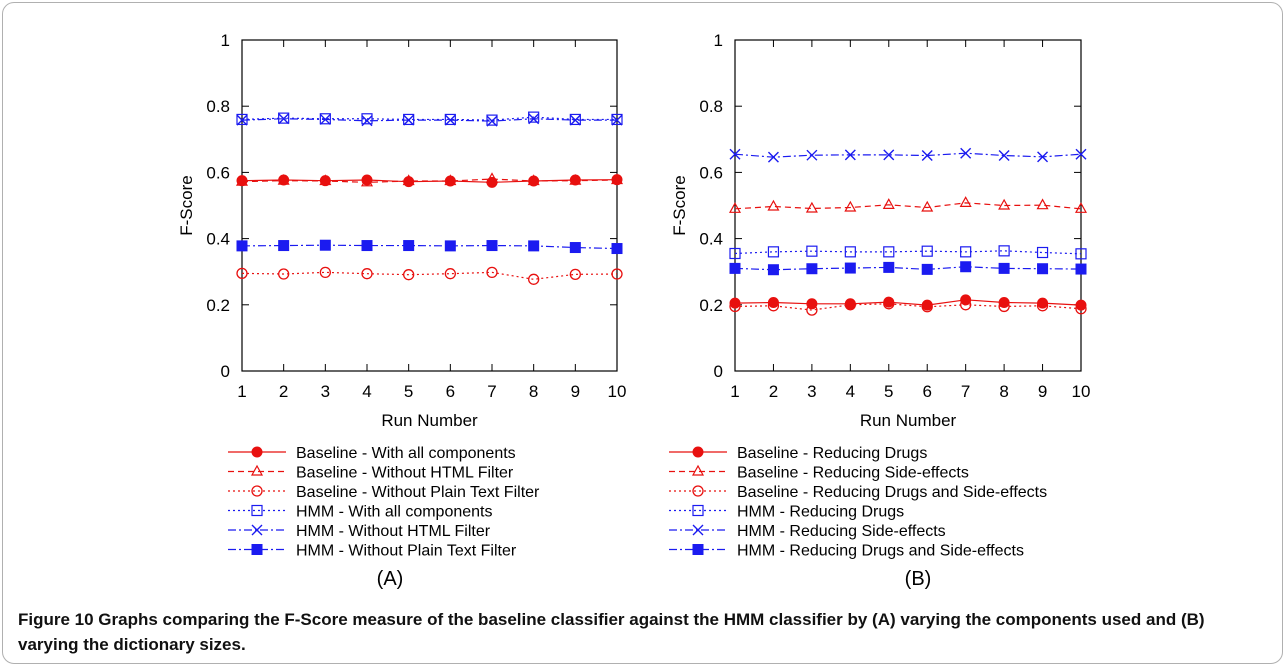 The width and height of the screenshot is (1287, 668). I want to click on legend-item: Baseline - Without Plain Text Filter, so click(384, 492).